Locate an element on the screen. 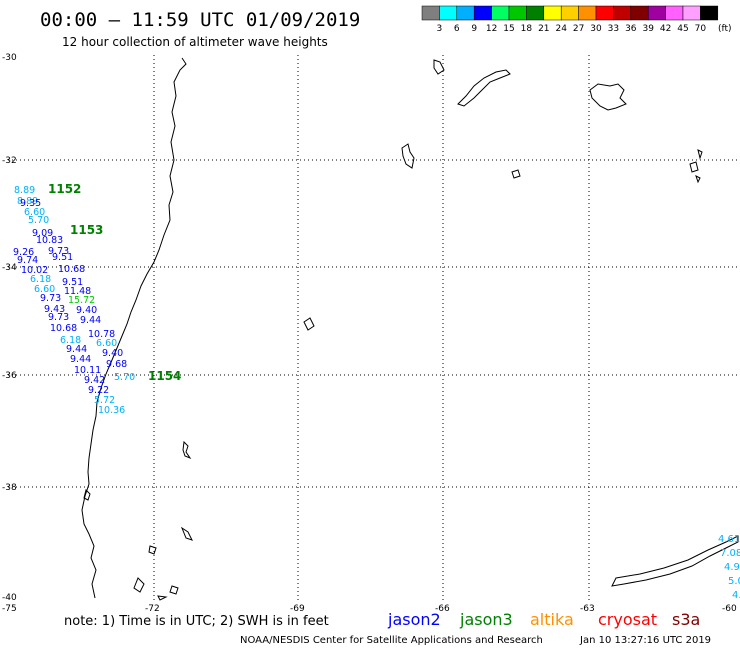  island-f is located at coordinates (174, 590).